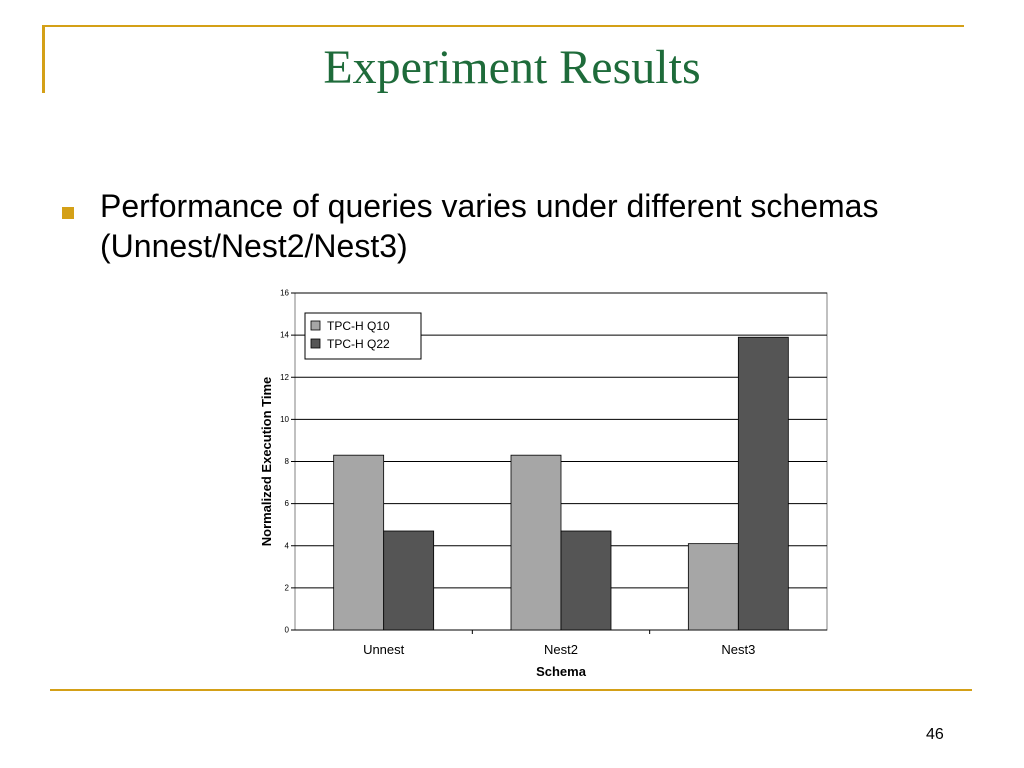 The width and height of the screenshot is (1024, 768). I want to click on y-tick-label: 12, so click(284, 377).